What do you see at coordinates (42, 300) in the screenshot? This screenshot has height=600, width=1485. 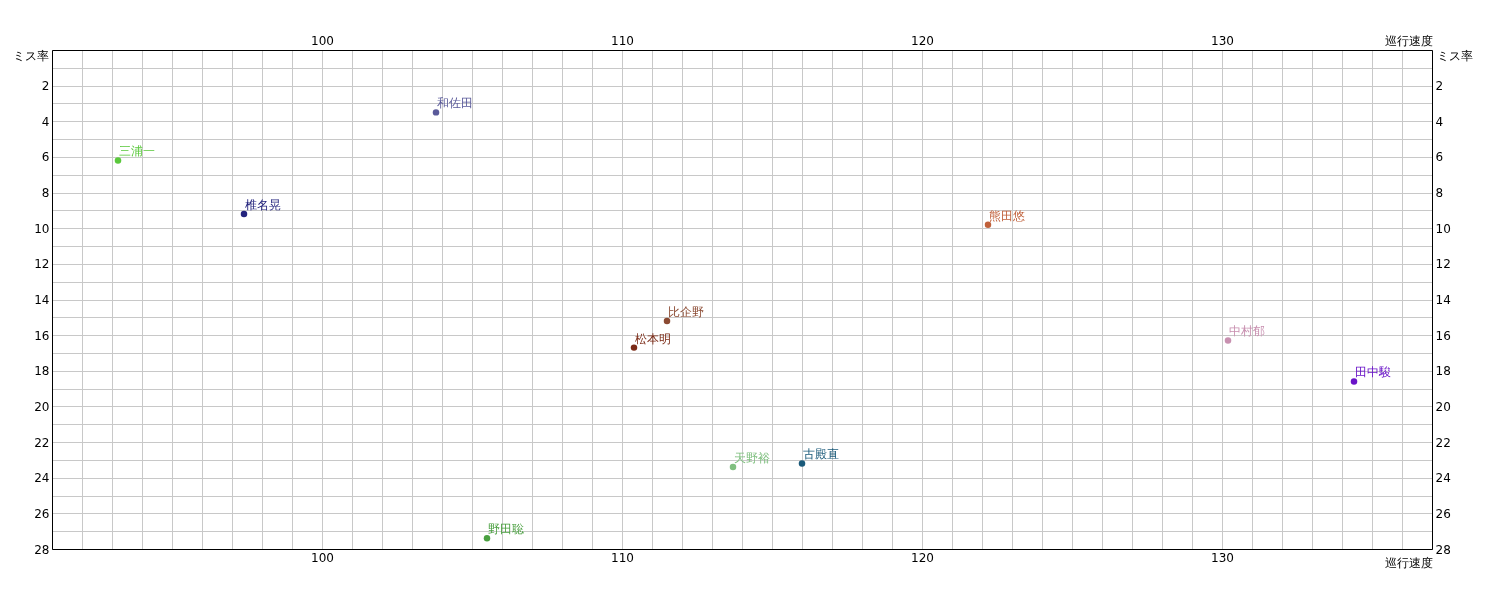 I see `y-tick-label: 14` at bounding box center [42, 300].